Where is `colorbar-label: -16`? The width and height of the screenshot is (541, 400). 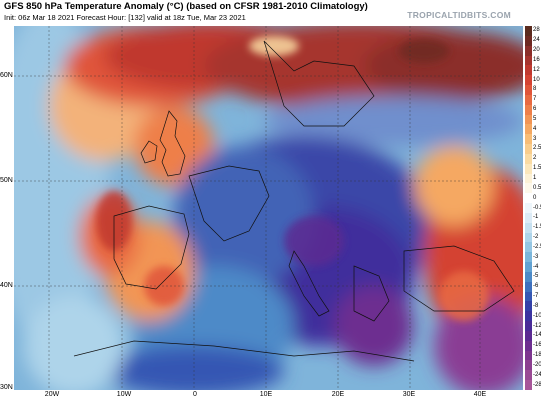 colorbar-label: -16 is located at coordinates (537, 345).